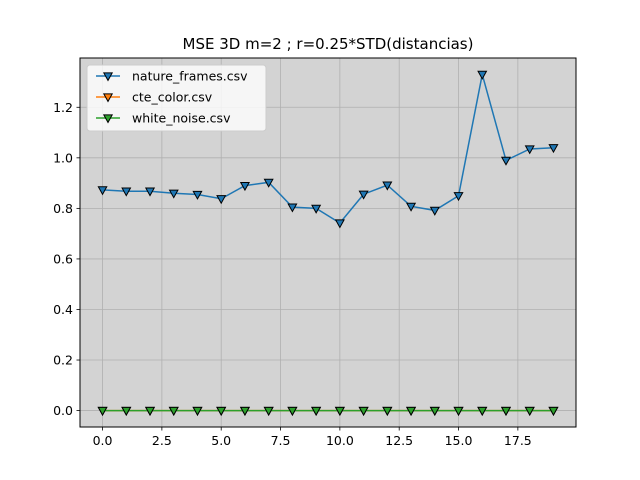  Describe the element at coordinates (172, 97) in the screenshot. I see `legend-label: cte_color.csv` at that location.